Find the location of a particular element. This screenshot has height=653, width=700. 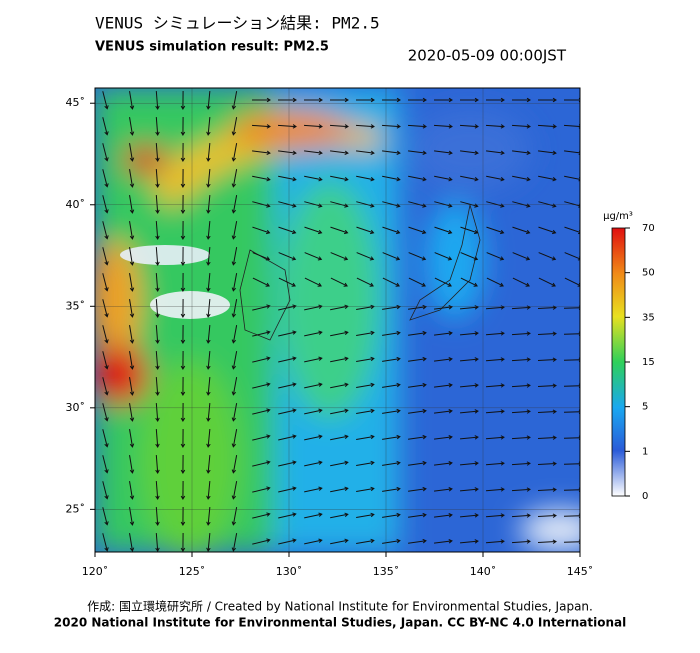

colorbar-unit: μg/m³ is located at coordinates (618, 216).